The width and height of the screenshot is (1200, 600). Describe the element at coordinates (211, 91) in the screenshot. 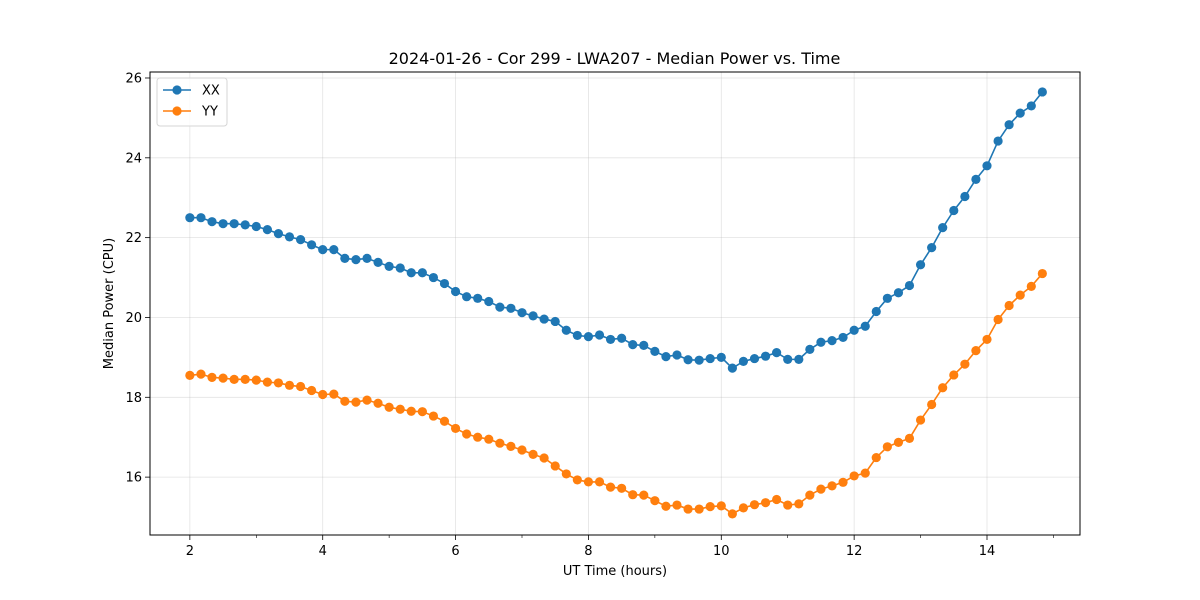

I see `legend-label-xx: XX` at that location.